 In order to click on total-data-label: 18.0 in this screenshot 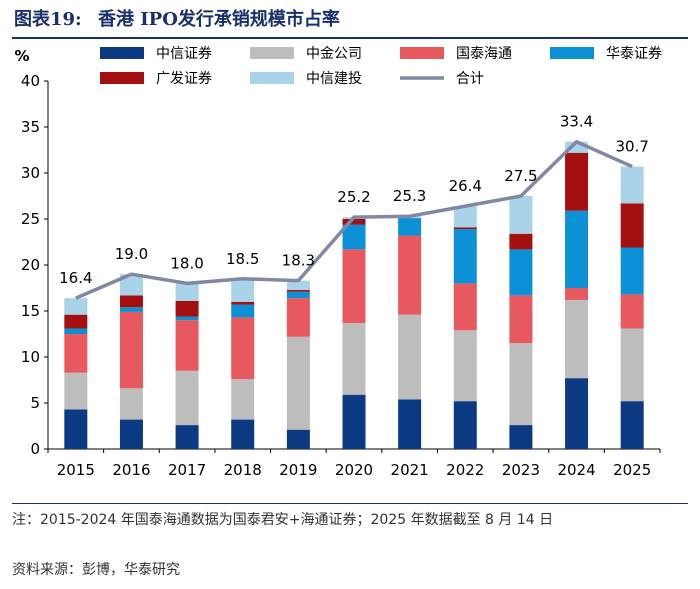, I will do `click(186, 263)`.